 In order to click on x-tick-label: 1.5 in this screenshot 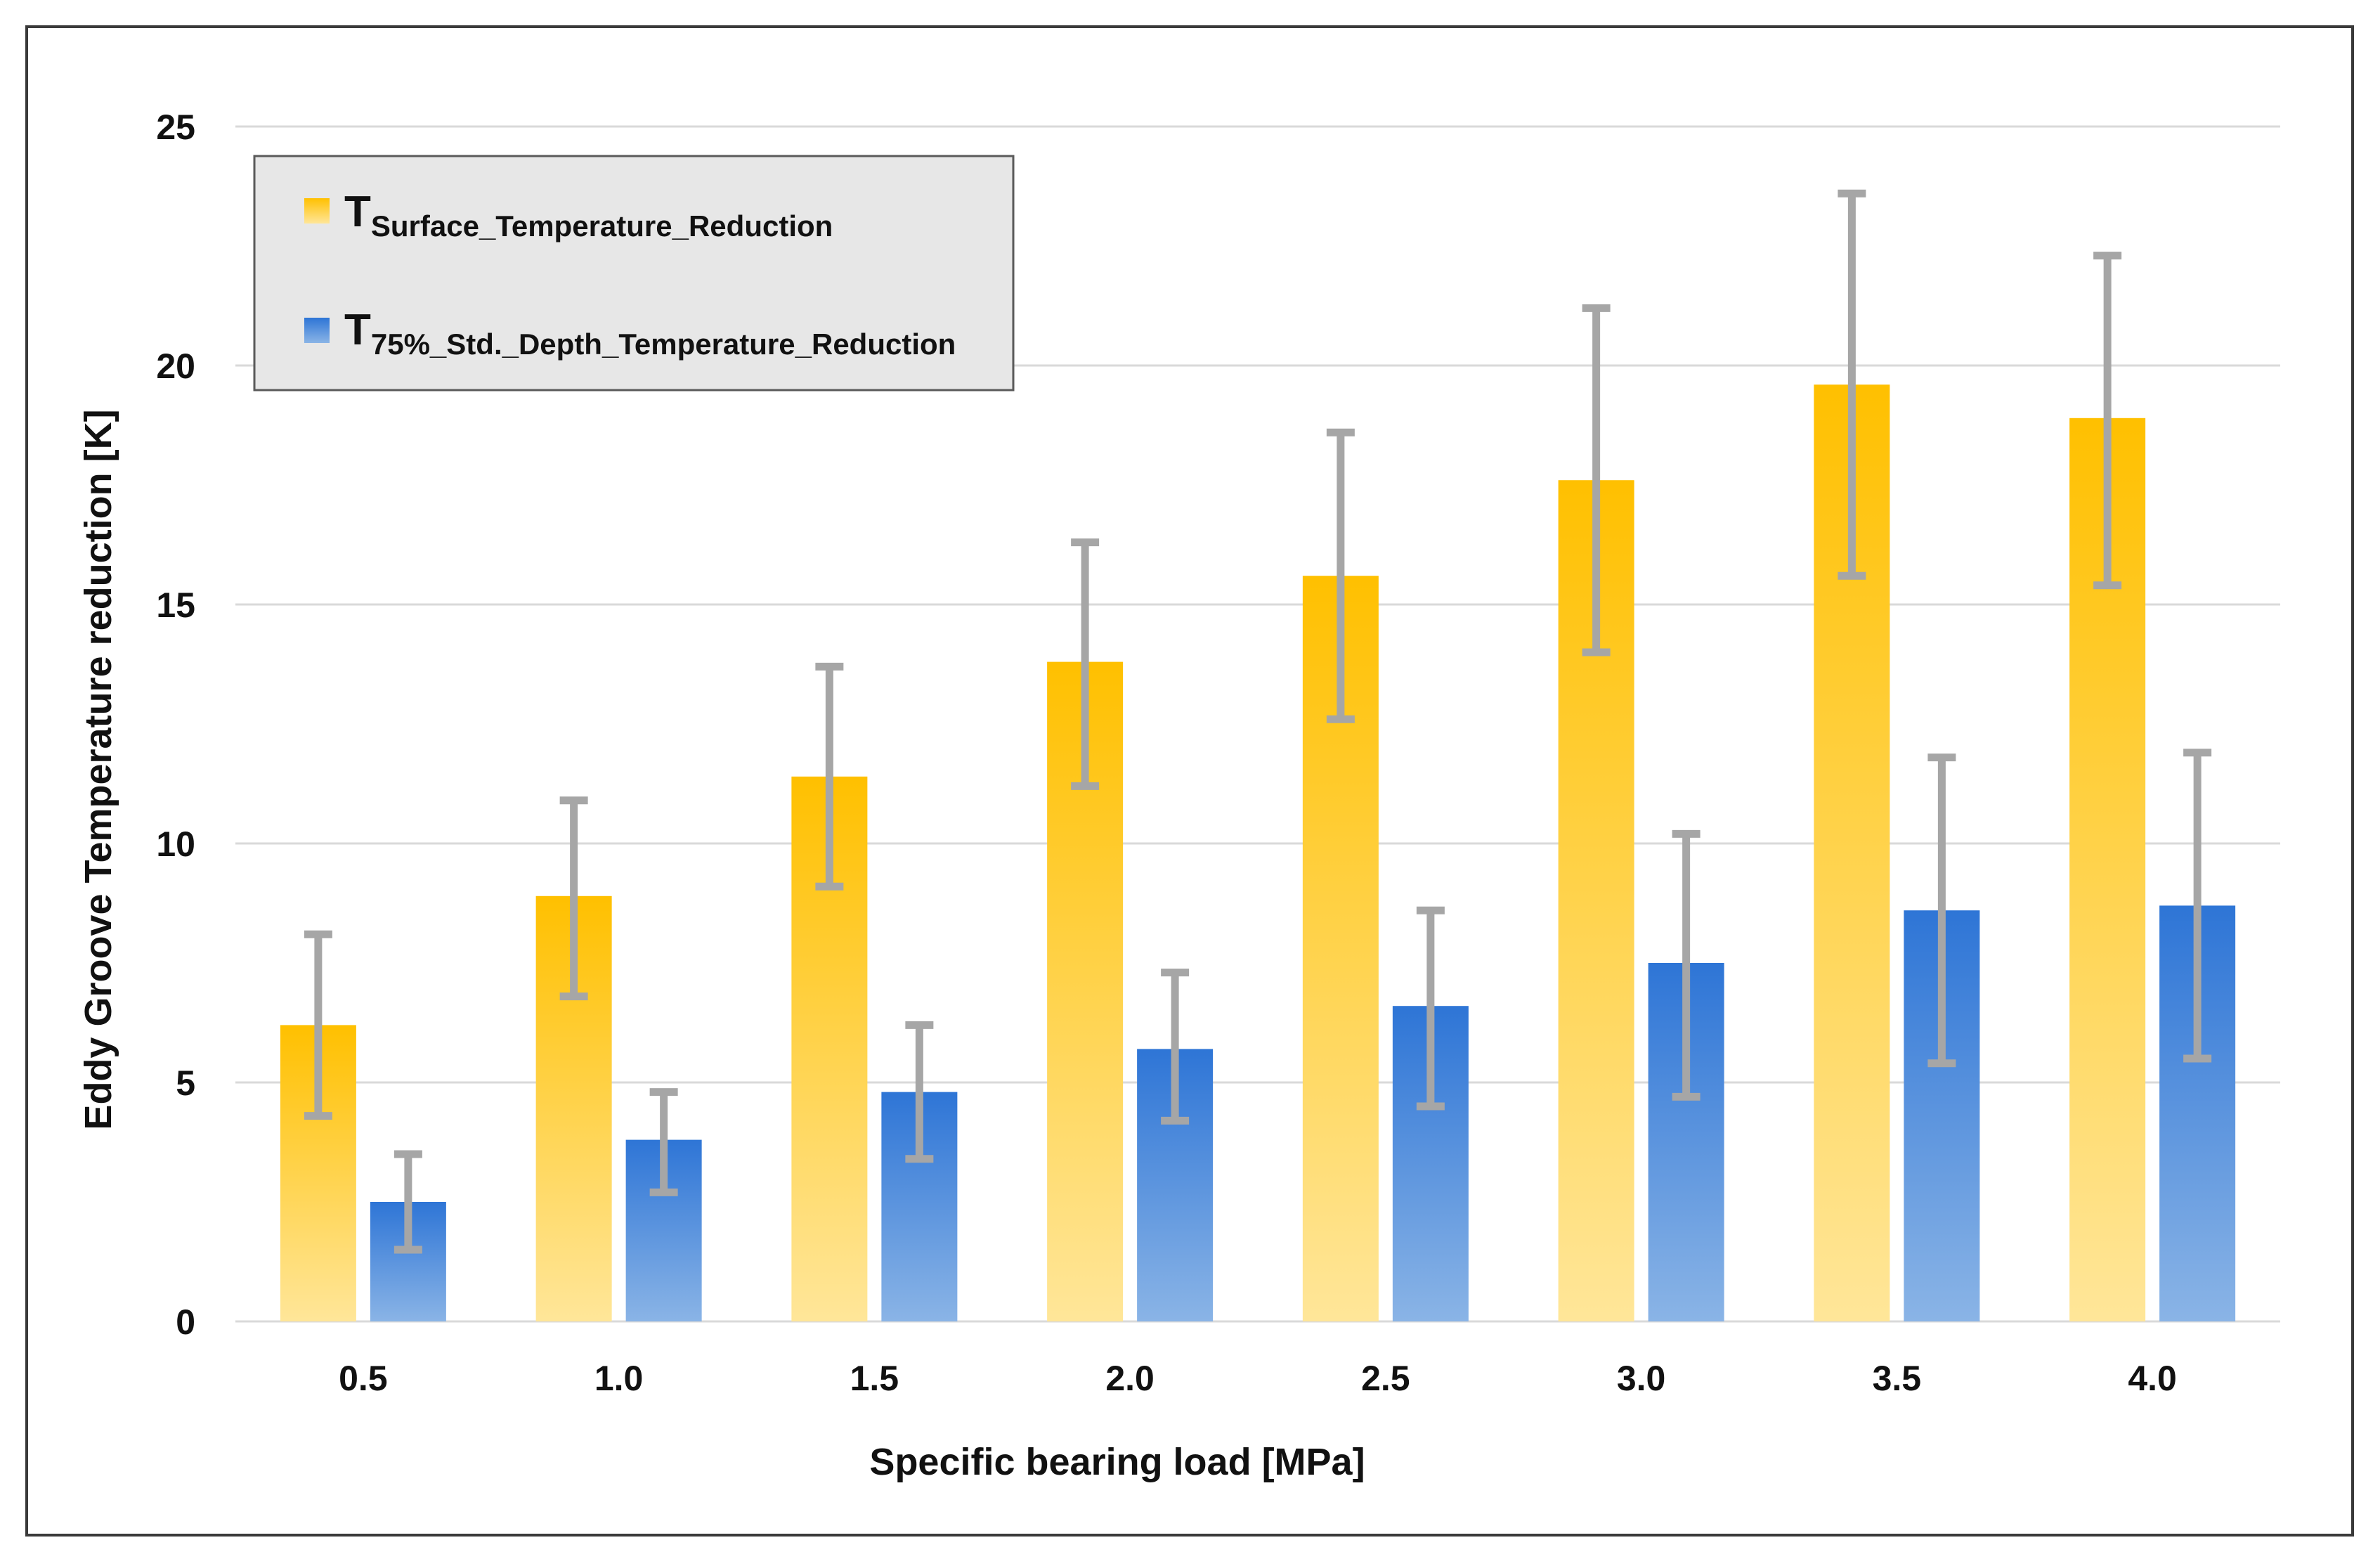, I will do `click(874, 1378)`.